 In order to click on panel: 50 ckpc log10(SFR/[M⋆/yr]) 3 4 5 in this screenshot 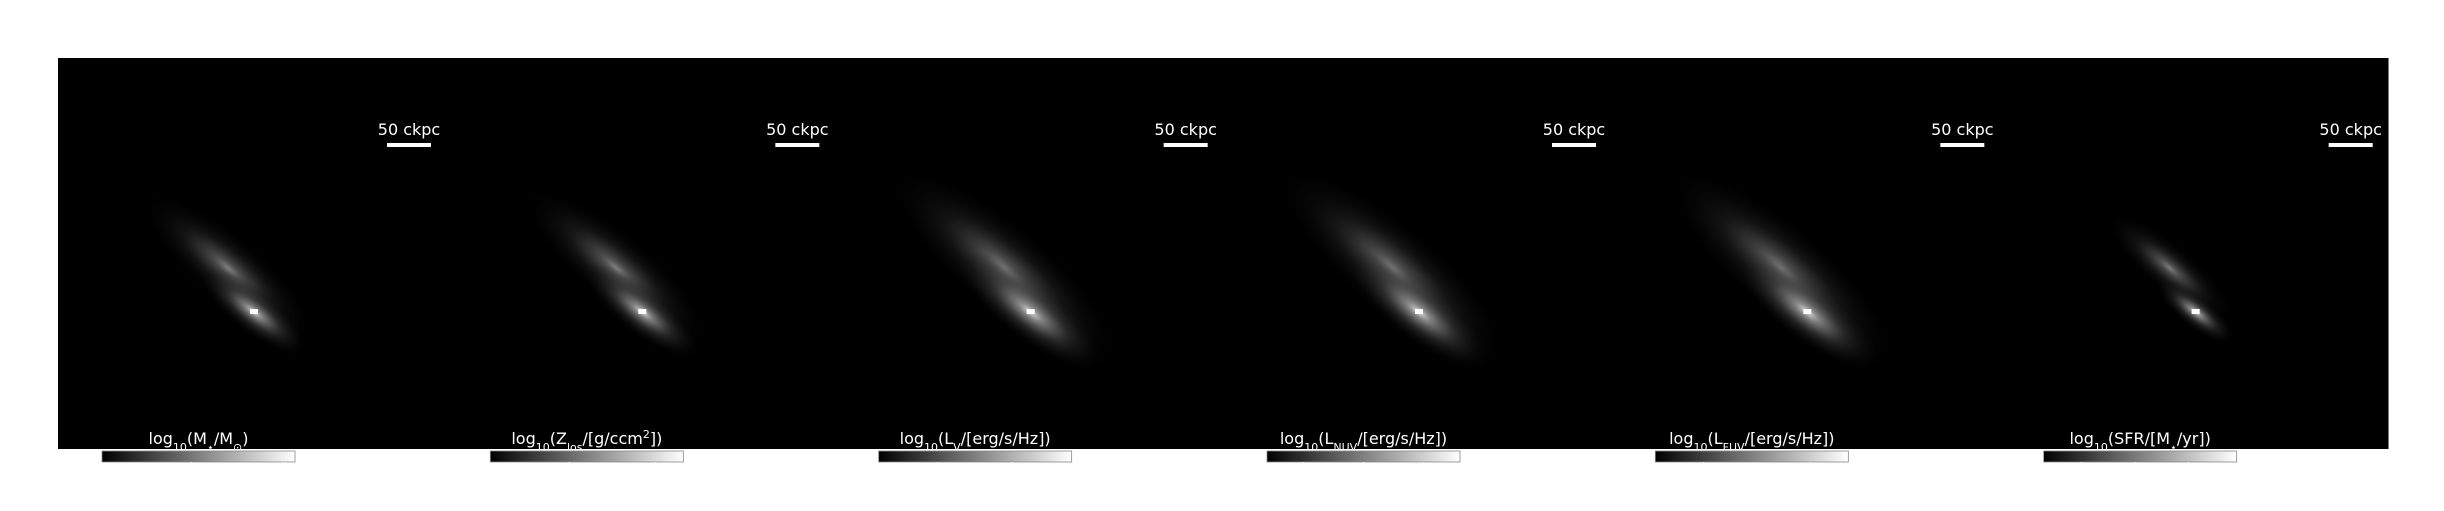, I will do `click(2194, 272)`.